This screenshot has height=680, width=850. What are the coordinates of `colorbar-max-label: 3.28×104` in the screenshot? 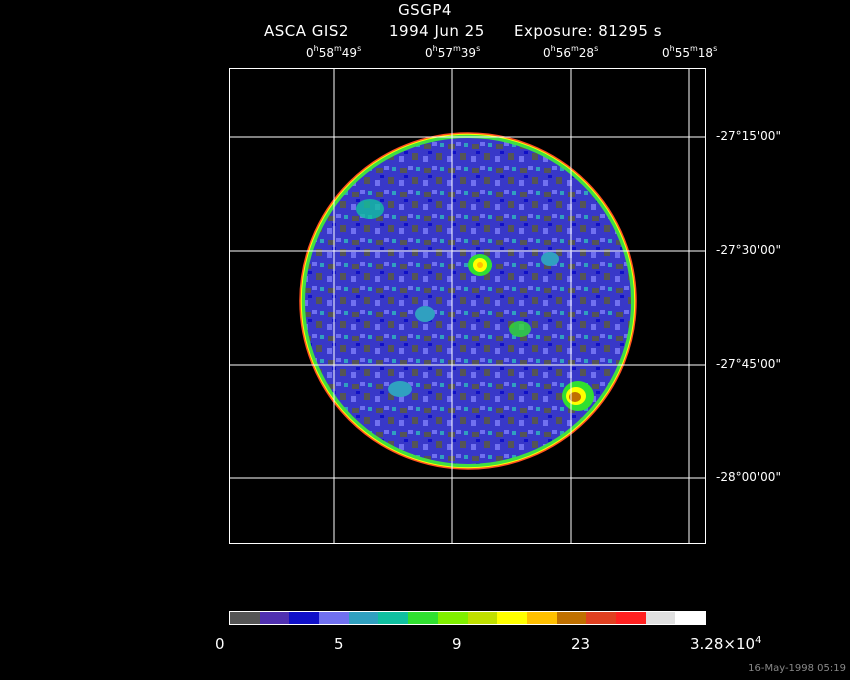 It's located at (726, 644).